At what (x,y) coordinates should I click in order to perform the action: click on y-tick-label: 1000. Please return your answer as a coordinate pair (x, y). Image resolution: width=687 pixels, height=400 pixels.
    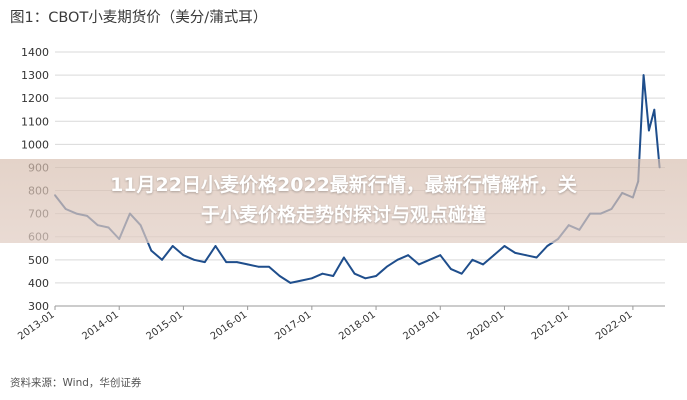
    Looking at the image, I should click on (35, 144).